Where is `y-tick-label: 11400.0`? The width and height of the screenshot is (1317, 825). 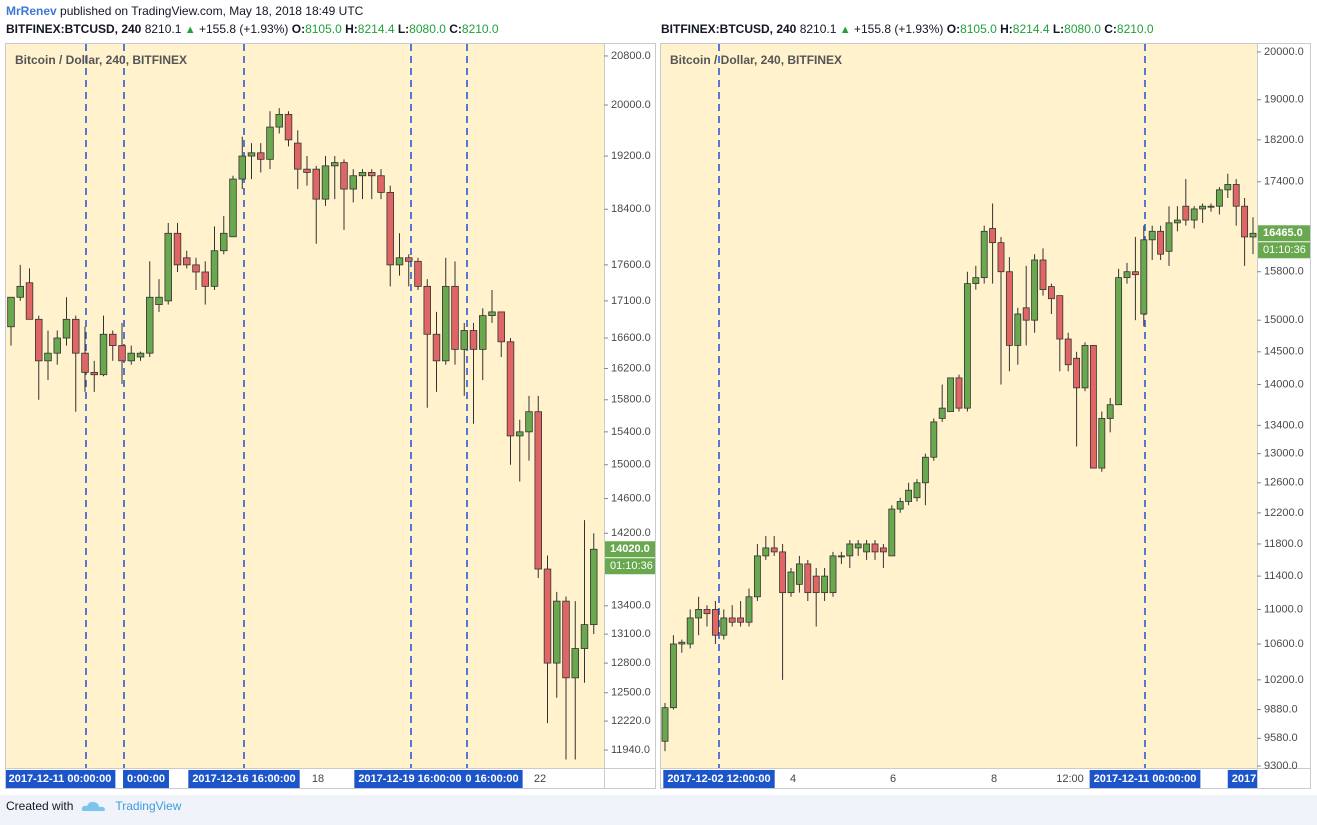
y-tick-label: 11400.0 is located at coordinates (1283, 576).